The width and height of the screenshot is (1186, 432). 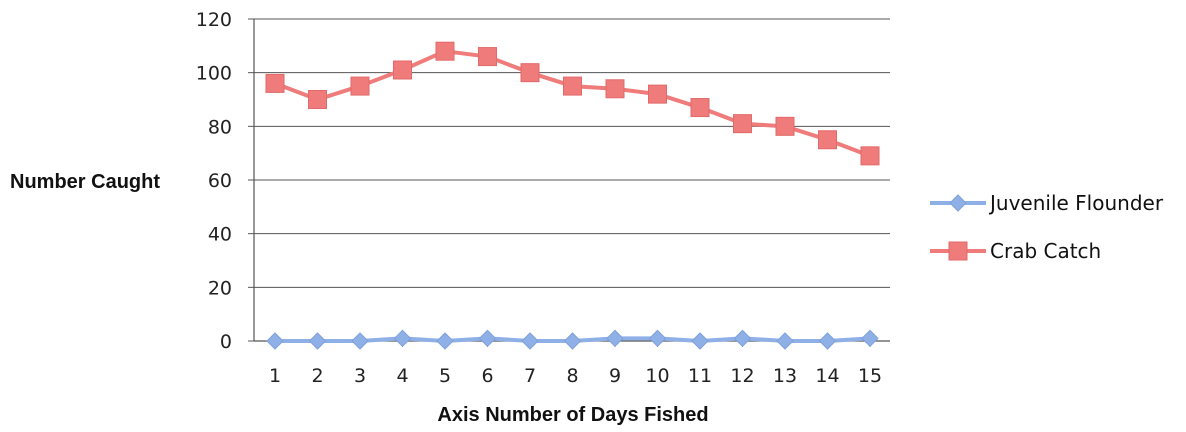 I want to click on y-tick-label: 100, so click(x=214, y=74).